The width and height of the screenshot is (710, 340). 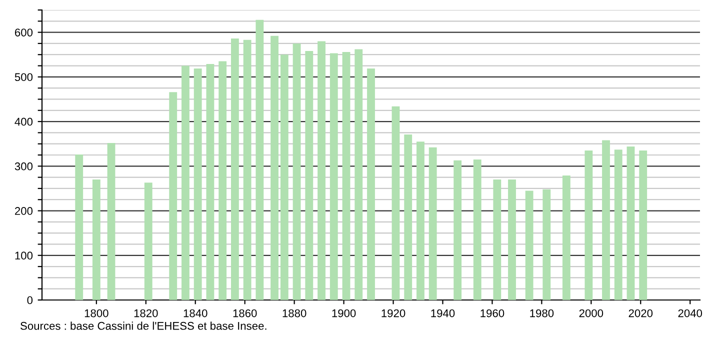 What do you see at coordinates (640, 313) in the screenshot?
I see `x-tick-label: 2020` at bounding box center [640, 313].